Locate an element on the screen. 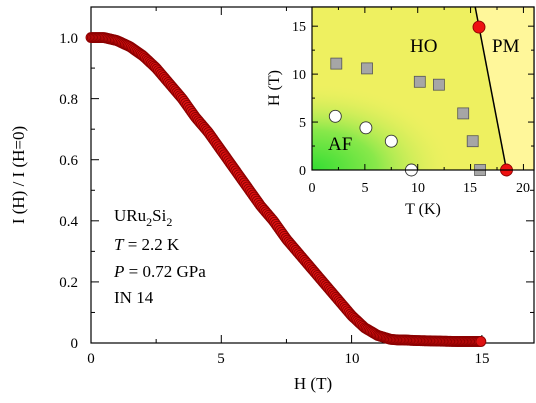 This screenshot has width=536, height=403. inset-y-tick-label: 5 is located at coordinates (302, 123).